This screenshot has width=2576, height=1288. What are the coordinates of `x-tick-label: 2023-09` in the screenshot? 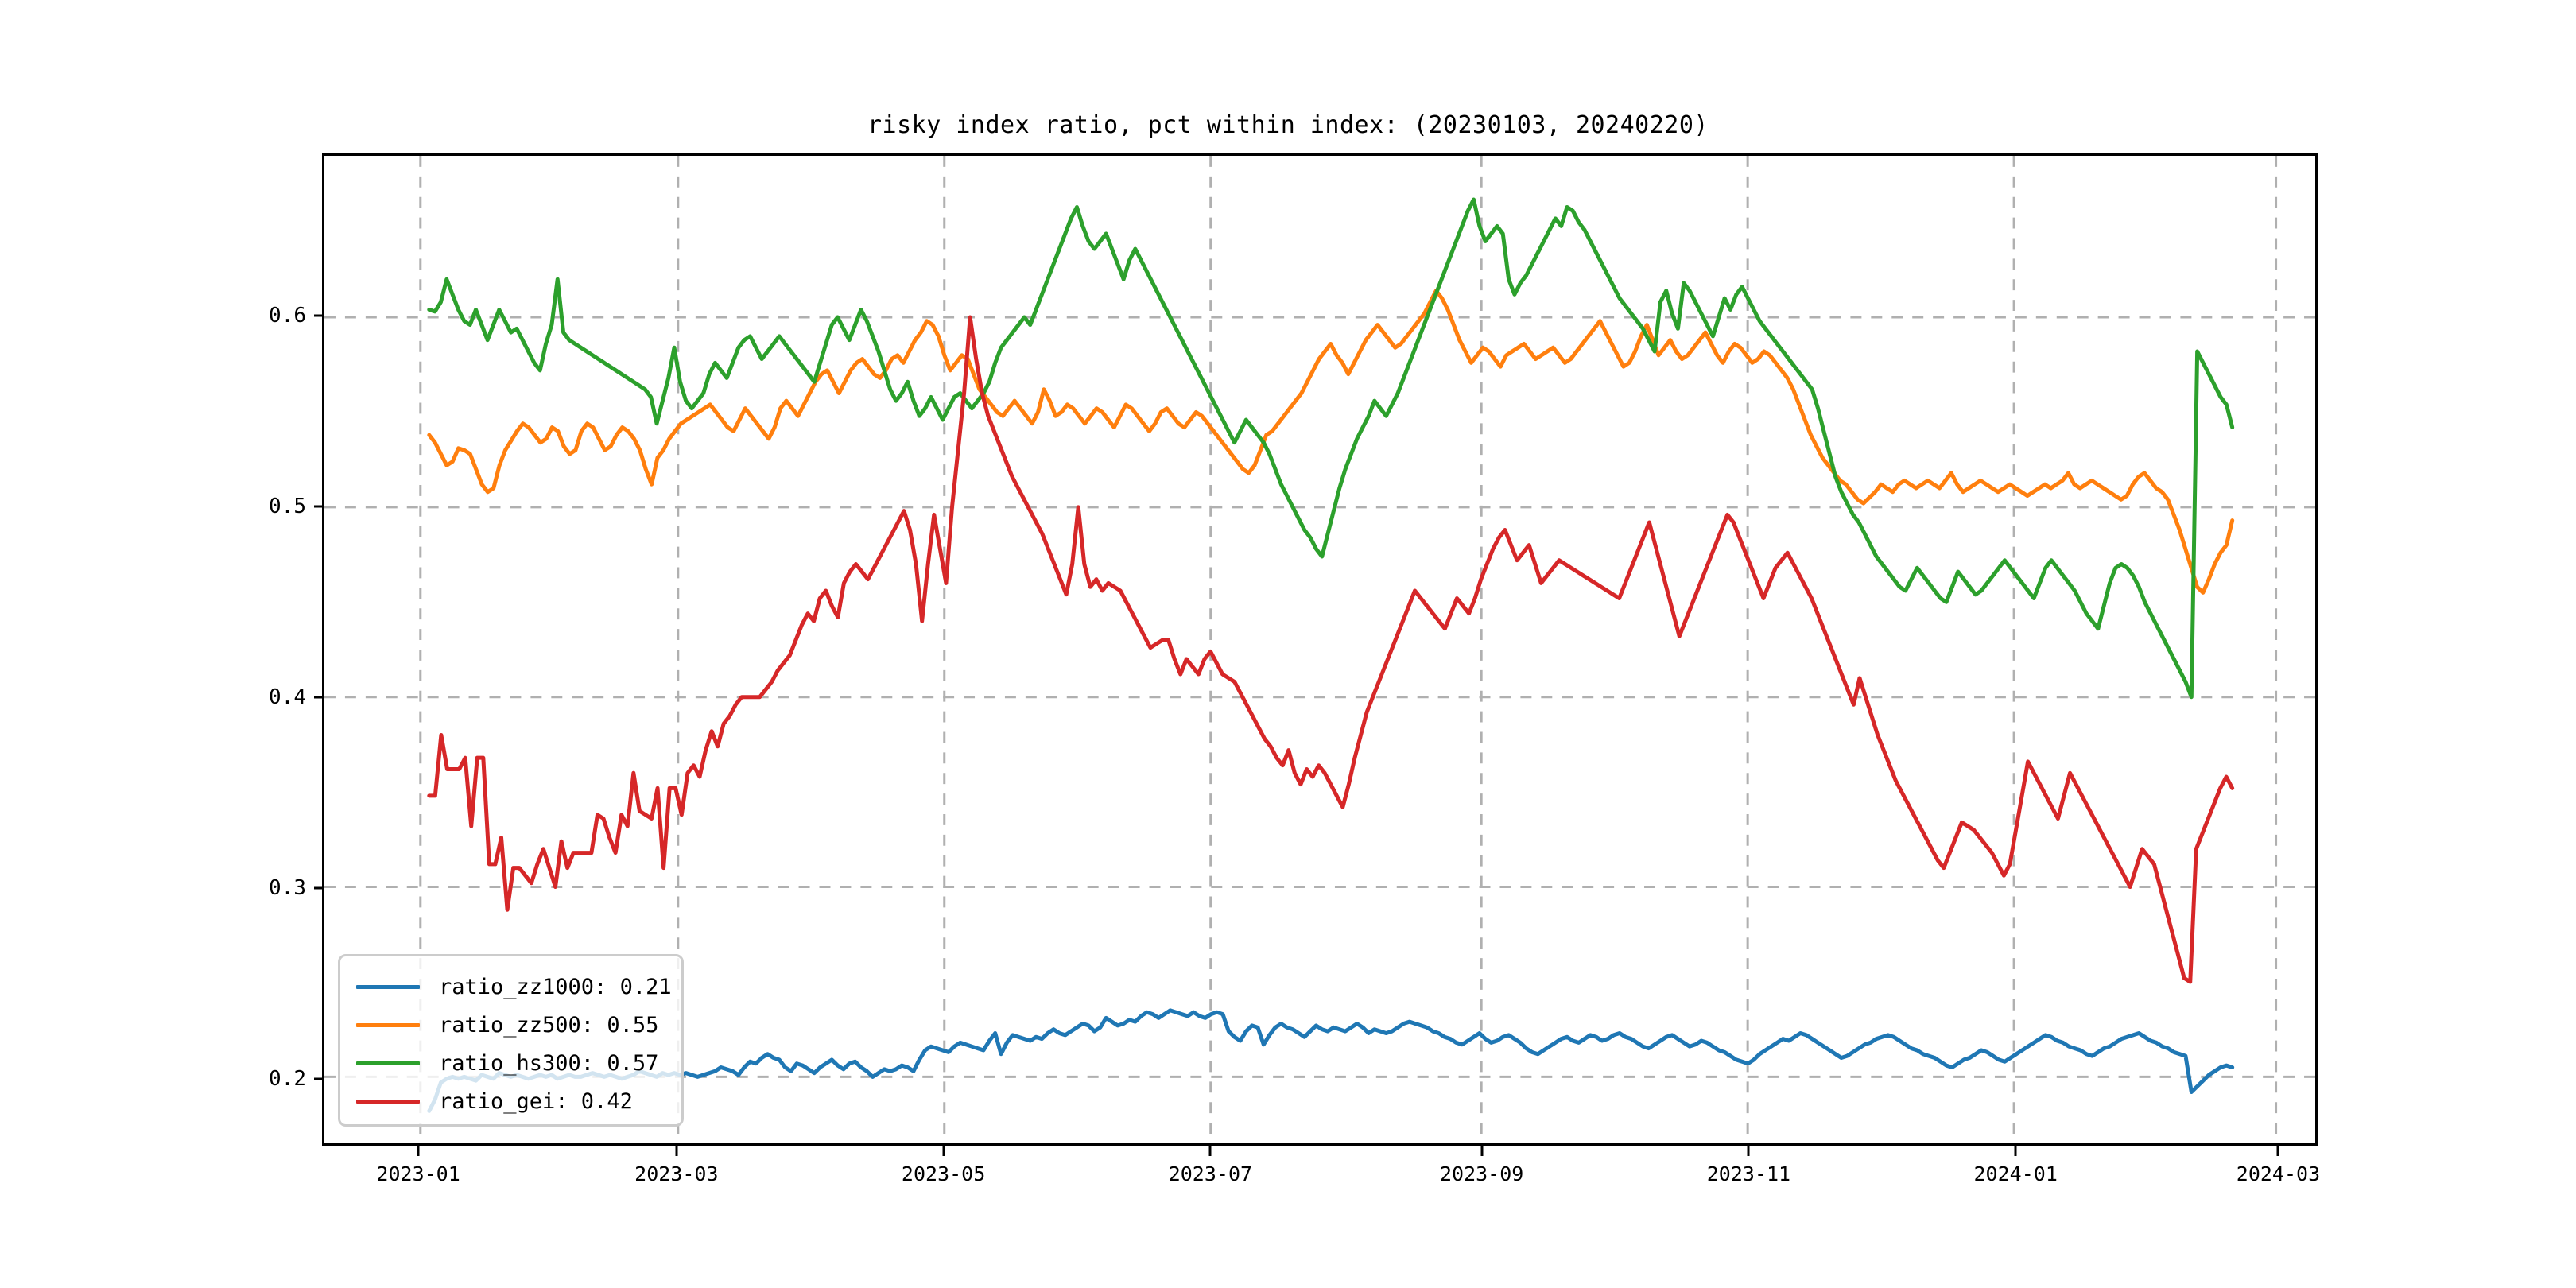 It's located at (1482, 1173).